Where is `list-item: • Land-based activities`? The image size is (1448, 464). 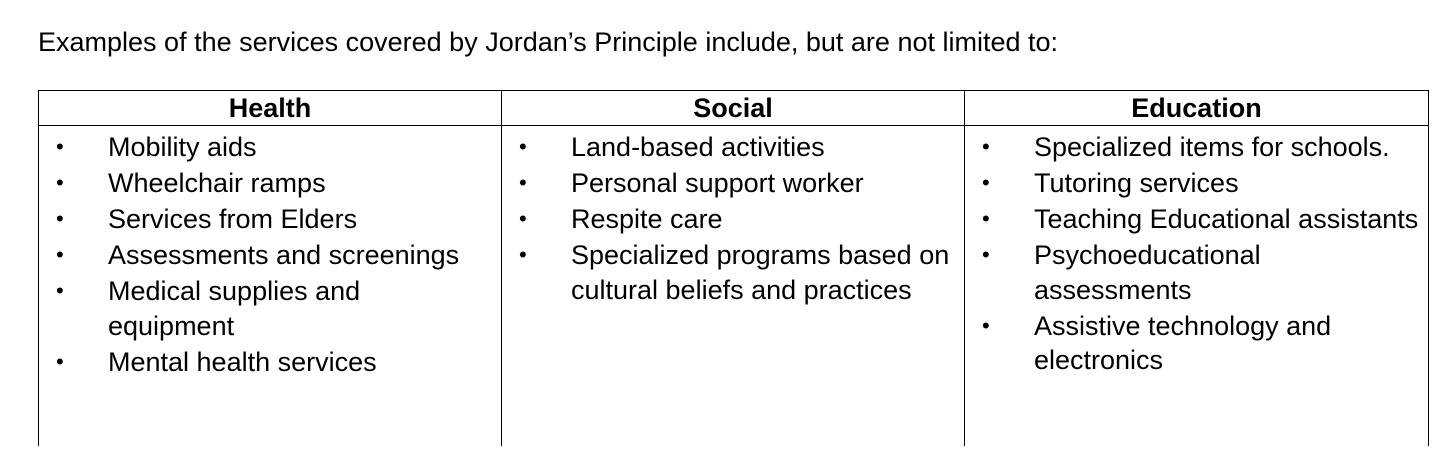
list-item: • Land-based activities is located at coordinates (733, 147).